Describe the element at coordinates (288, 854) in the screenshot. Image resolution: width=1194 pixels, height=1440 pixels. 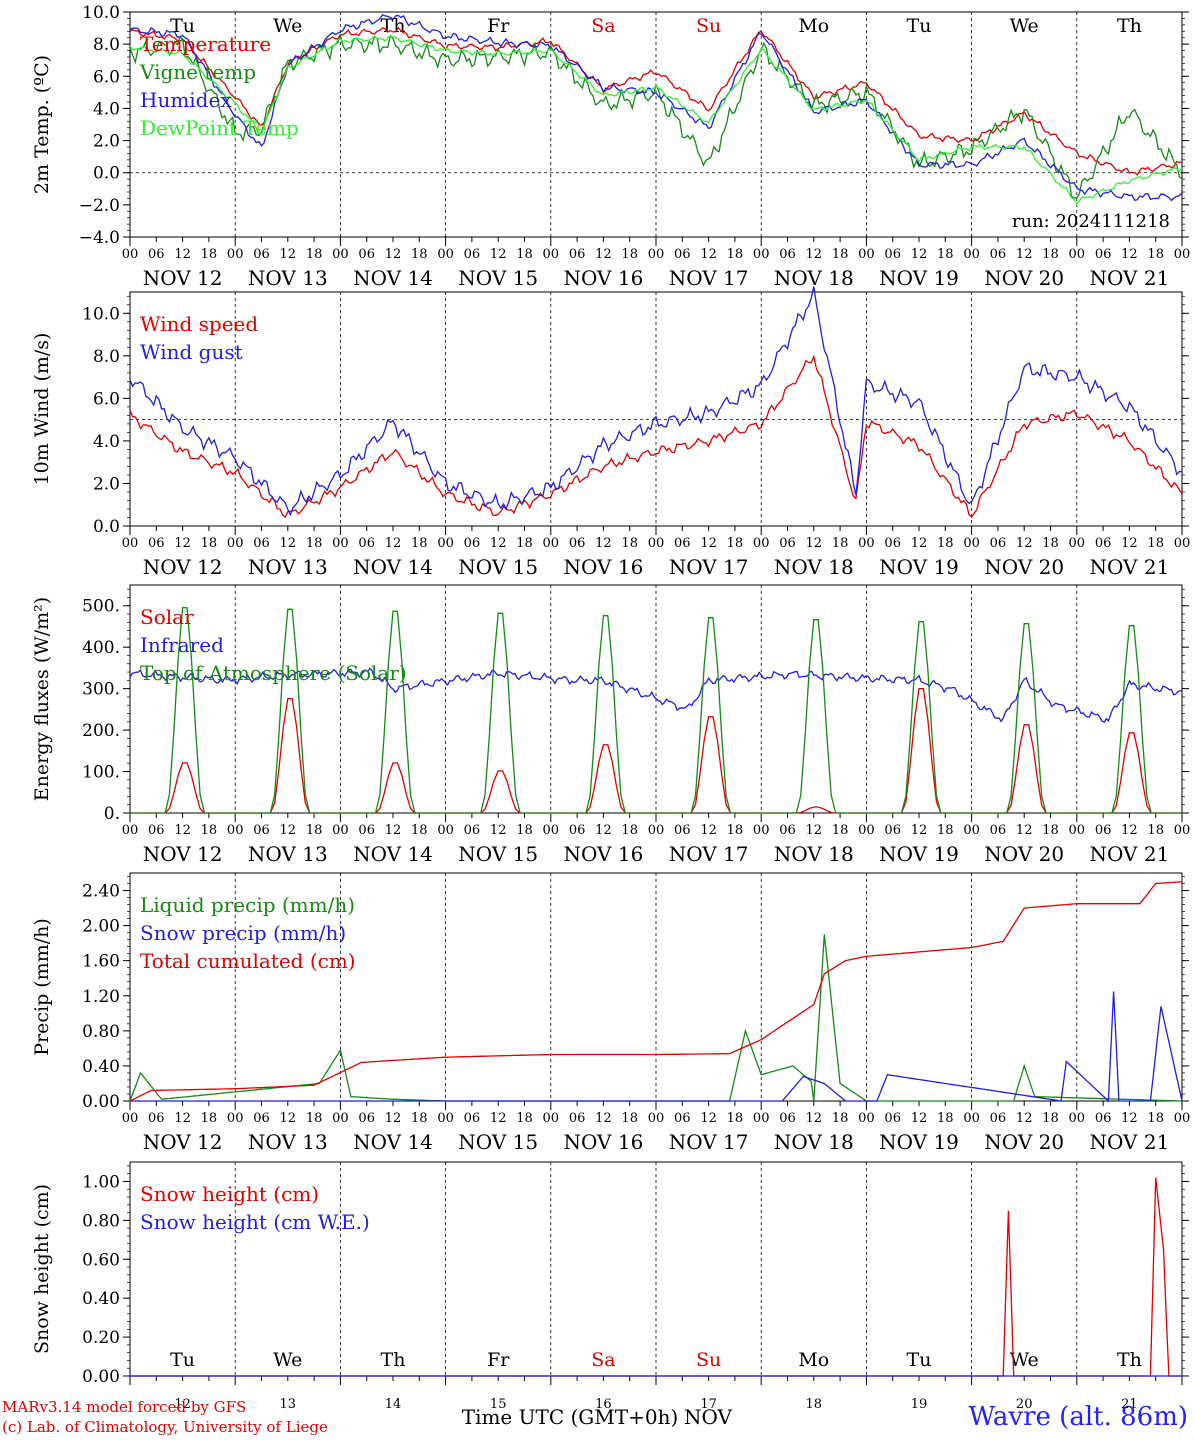
I see `day-label: NOV 13` at that location.